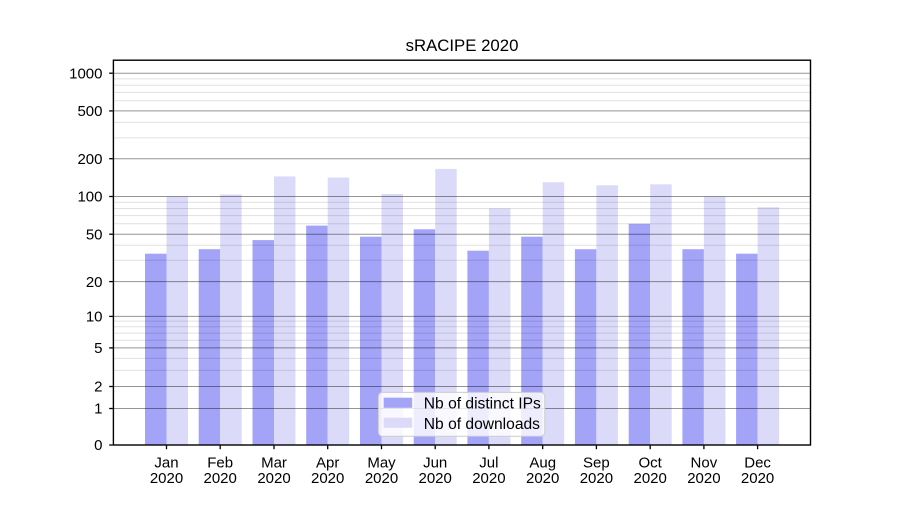 Image resolution: width=900 pixels, height=505 pixels. Describe the element at coordinates (757, 462) in the screenshot. I see `svg-text: Dec` at that location.